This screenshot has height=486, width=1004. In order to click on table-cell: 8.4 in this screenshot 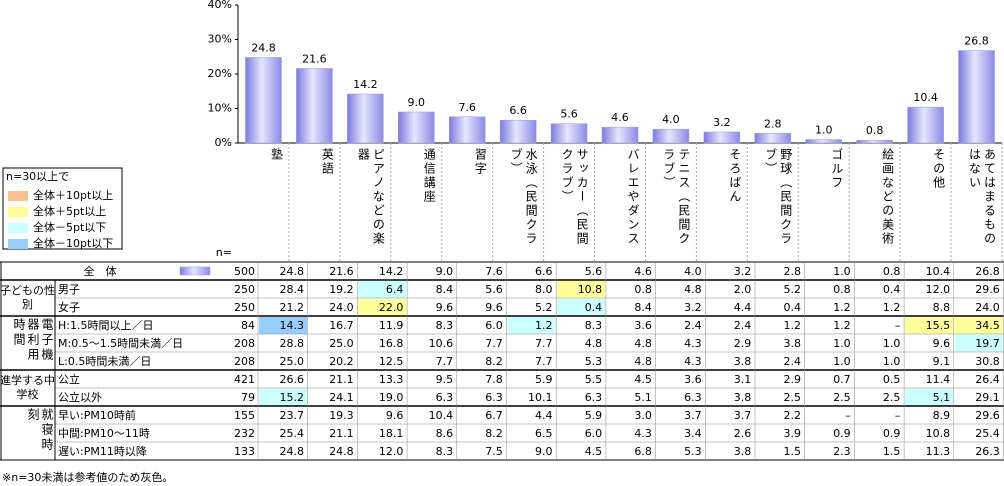, I will do `click(445, 289)`.